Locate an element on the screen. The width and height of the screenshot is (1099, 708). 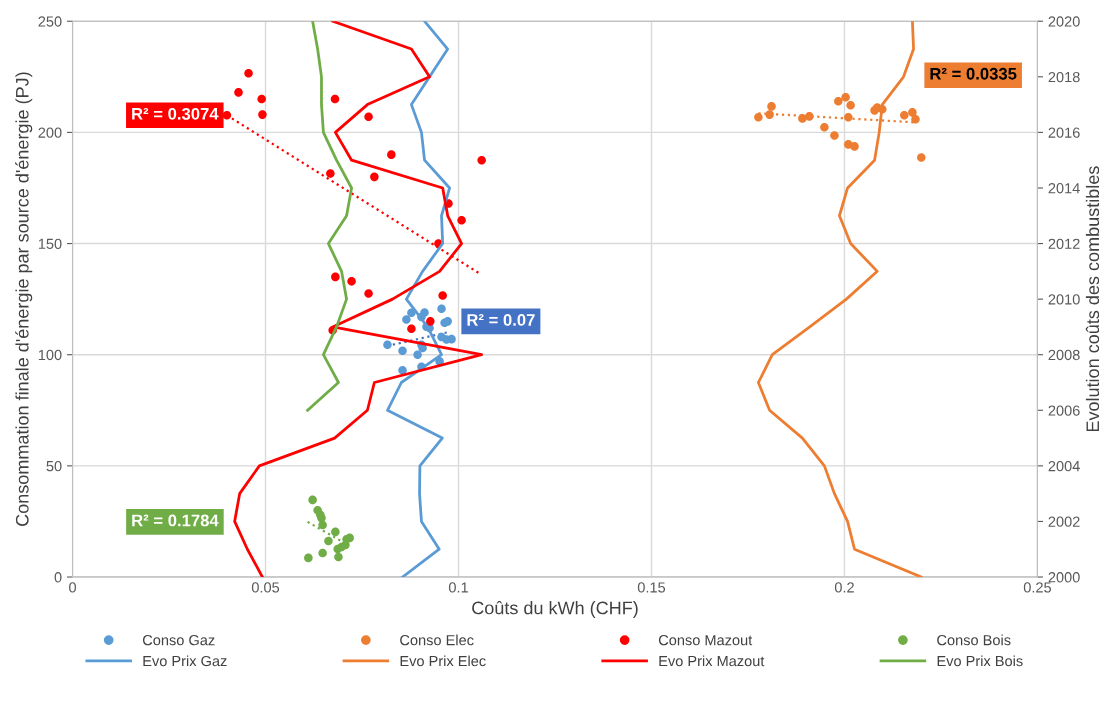
y2-tick-label: 2020 is located at coordinates (1064, 21).